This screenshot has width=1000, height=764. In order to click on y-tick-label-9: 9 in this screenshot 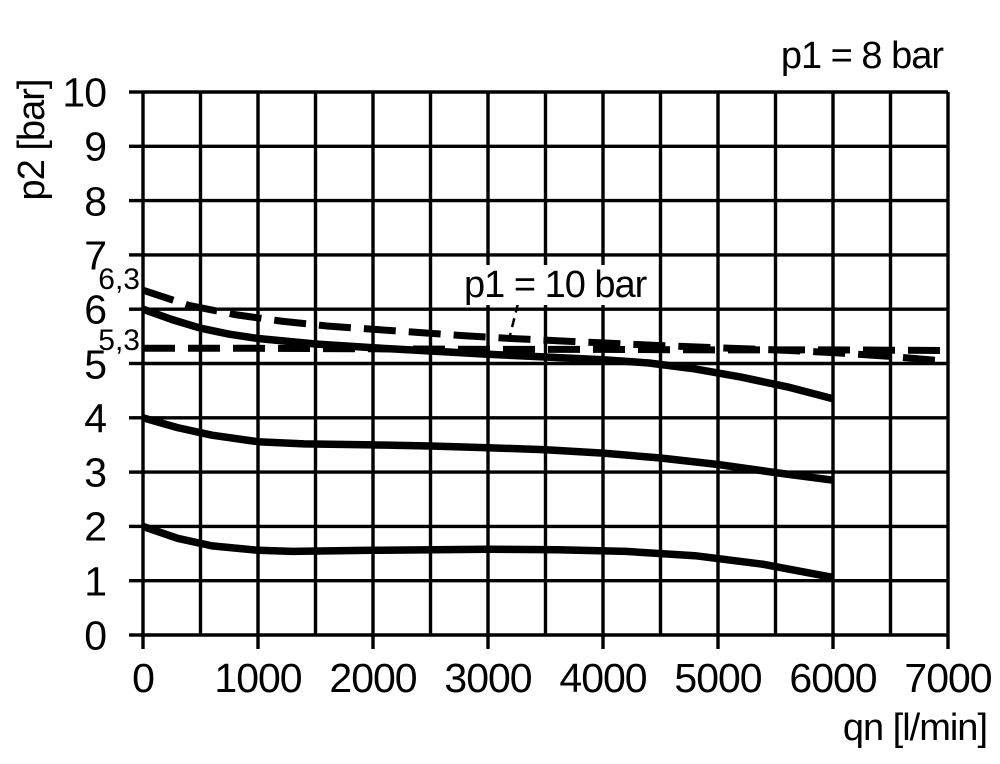, I will do `click(95, 147)`.